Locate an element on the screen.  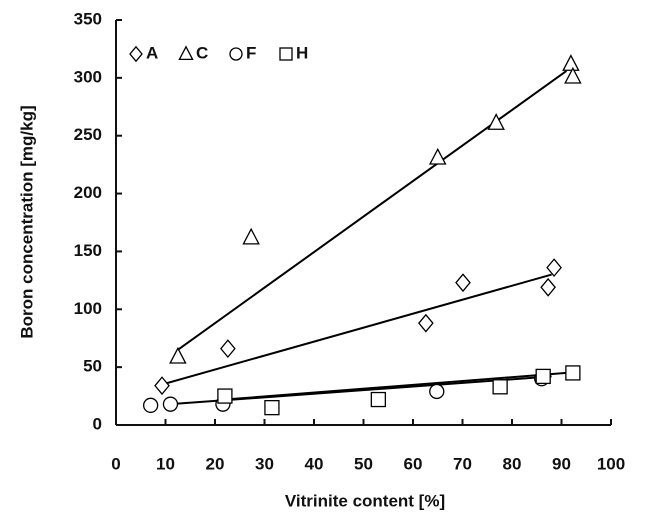
x-tick-label: 100 is located at coordinates (611, 463).